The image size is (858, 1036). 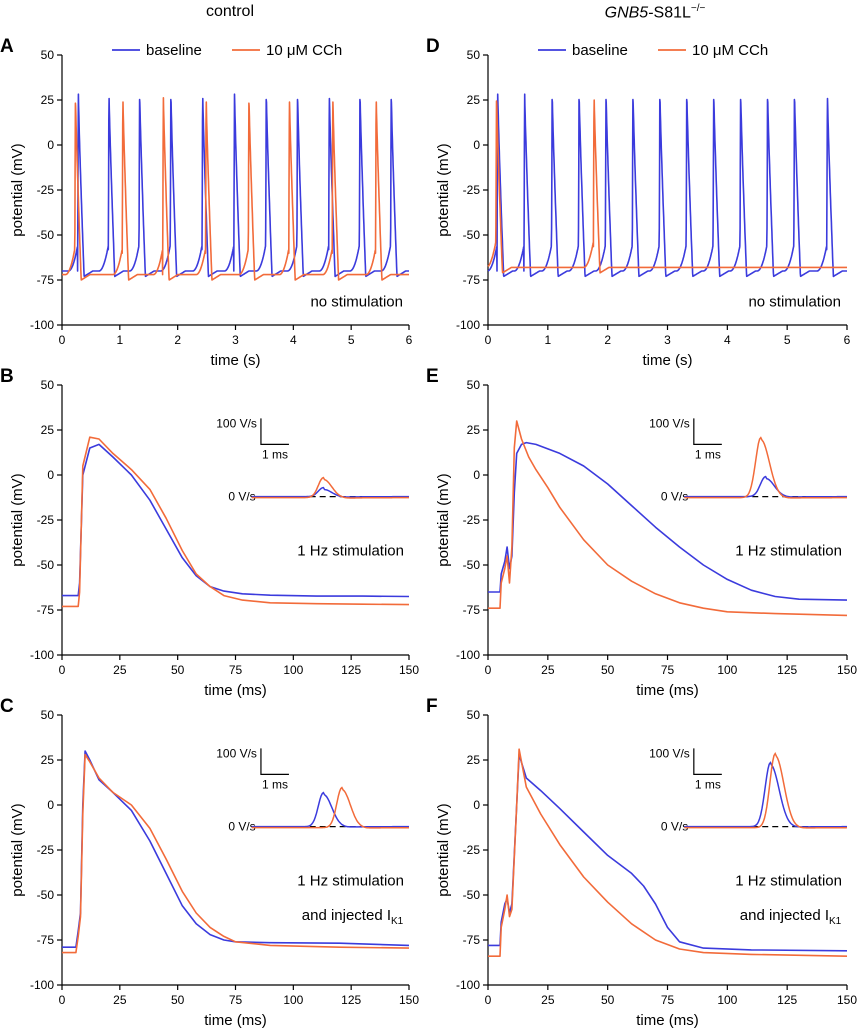 What do you see at coordinates (119, 340) in the screenshot?
I see `x-tick-label: 1` at bounding box center [119, 340].